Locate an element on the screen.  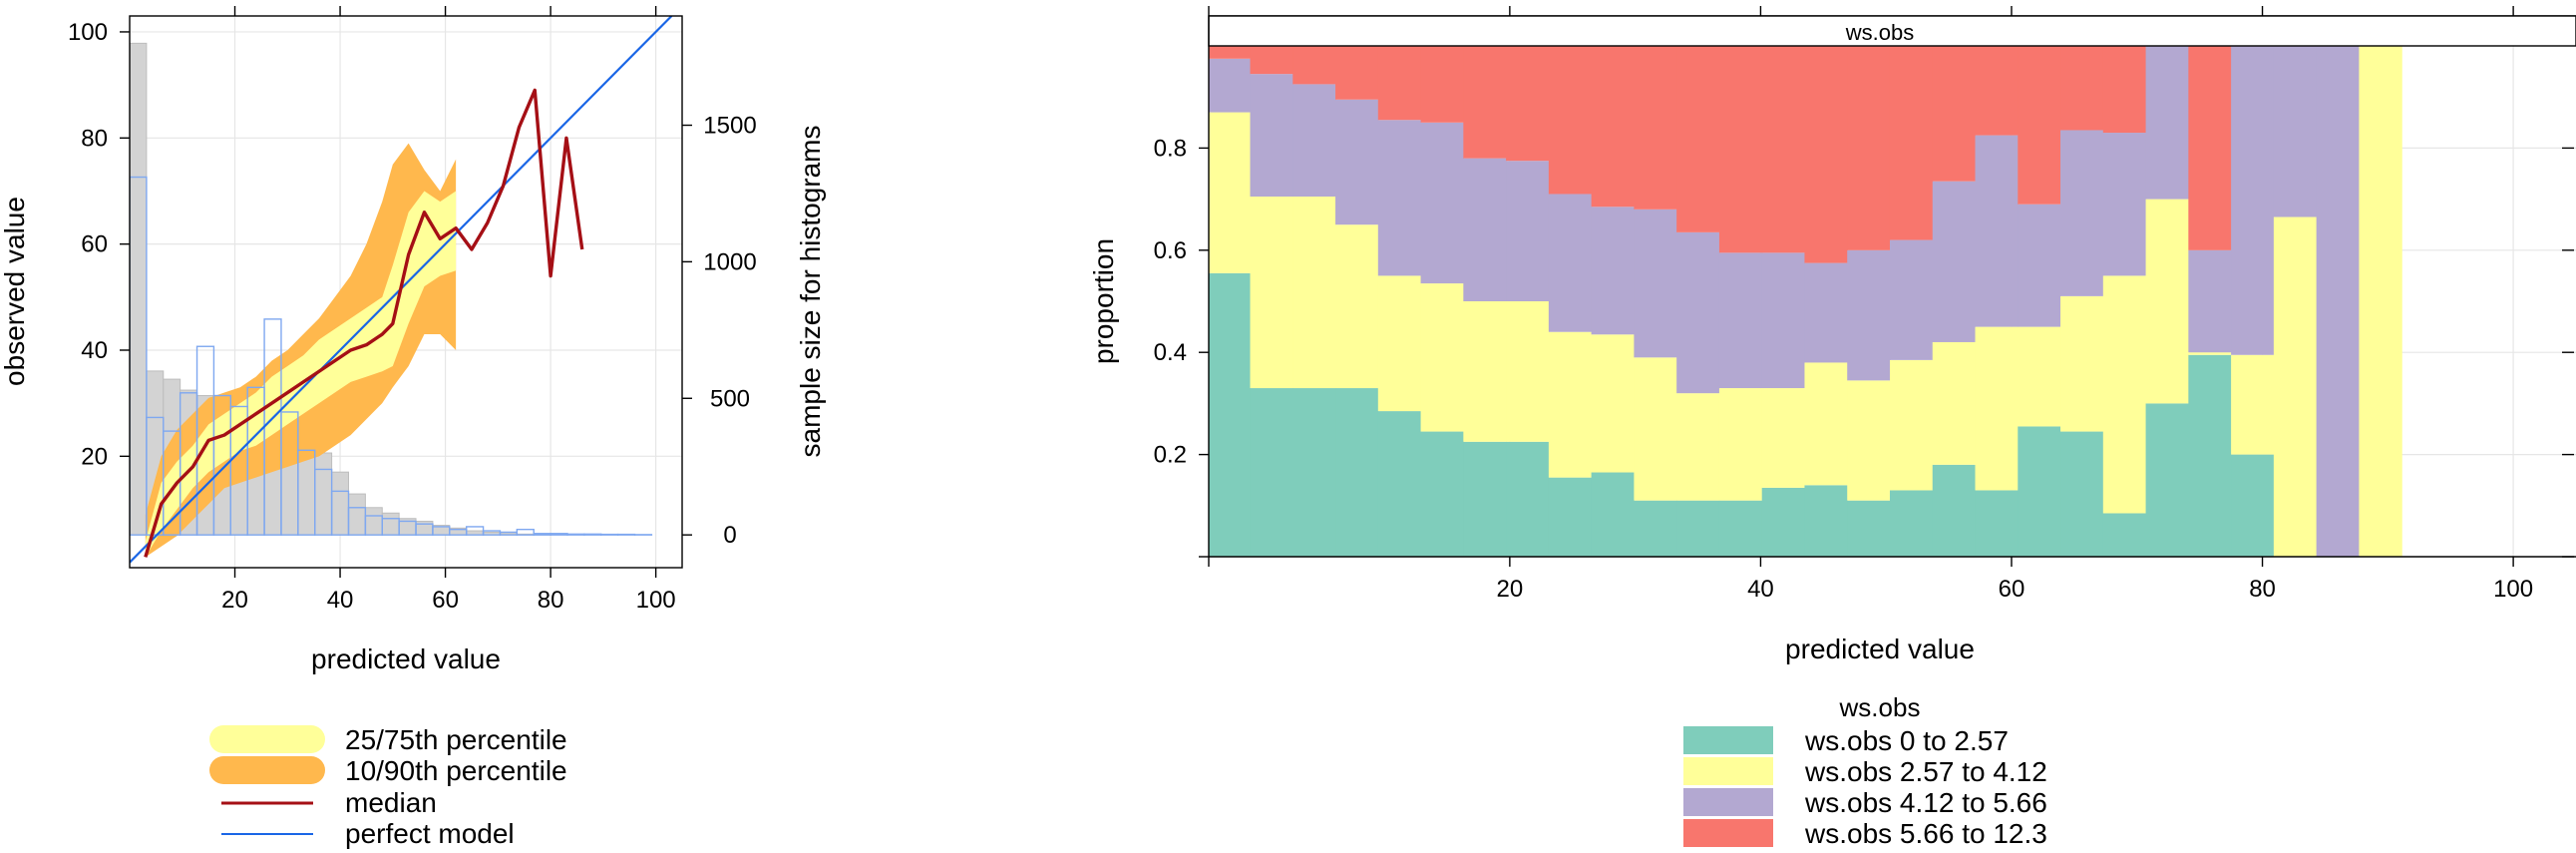
left-x-tick-label-2: 60 is located at coordinates (446, 600).